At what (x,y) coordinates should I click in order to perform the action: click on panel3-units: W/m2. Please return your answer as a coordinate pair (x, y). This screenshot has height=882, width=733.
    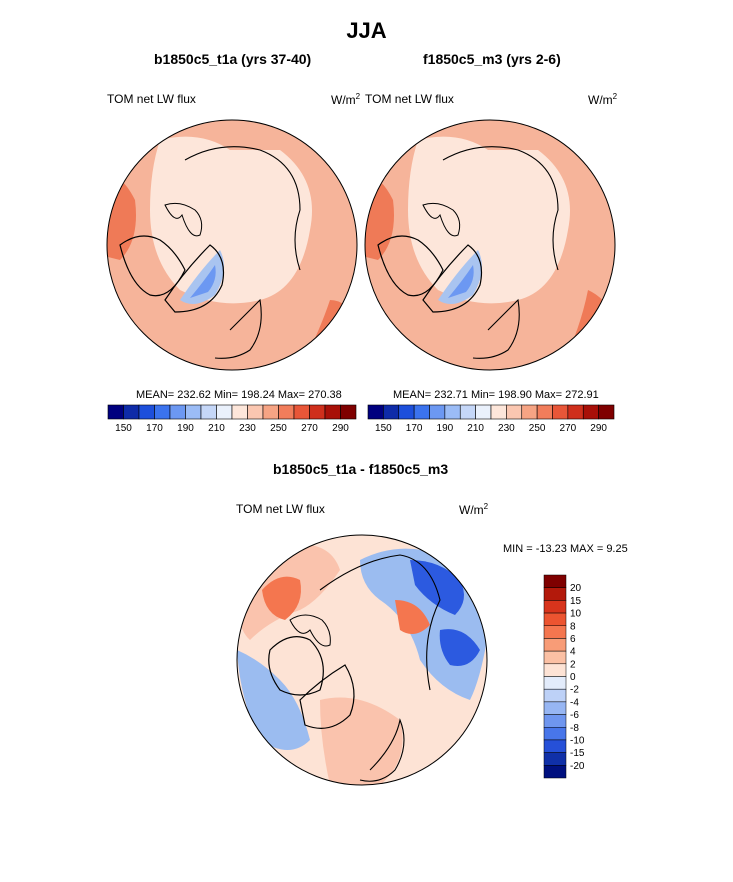
    Looking at the image, I should click on (474, 509).